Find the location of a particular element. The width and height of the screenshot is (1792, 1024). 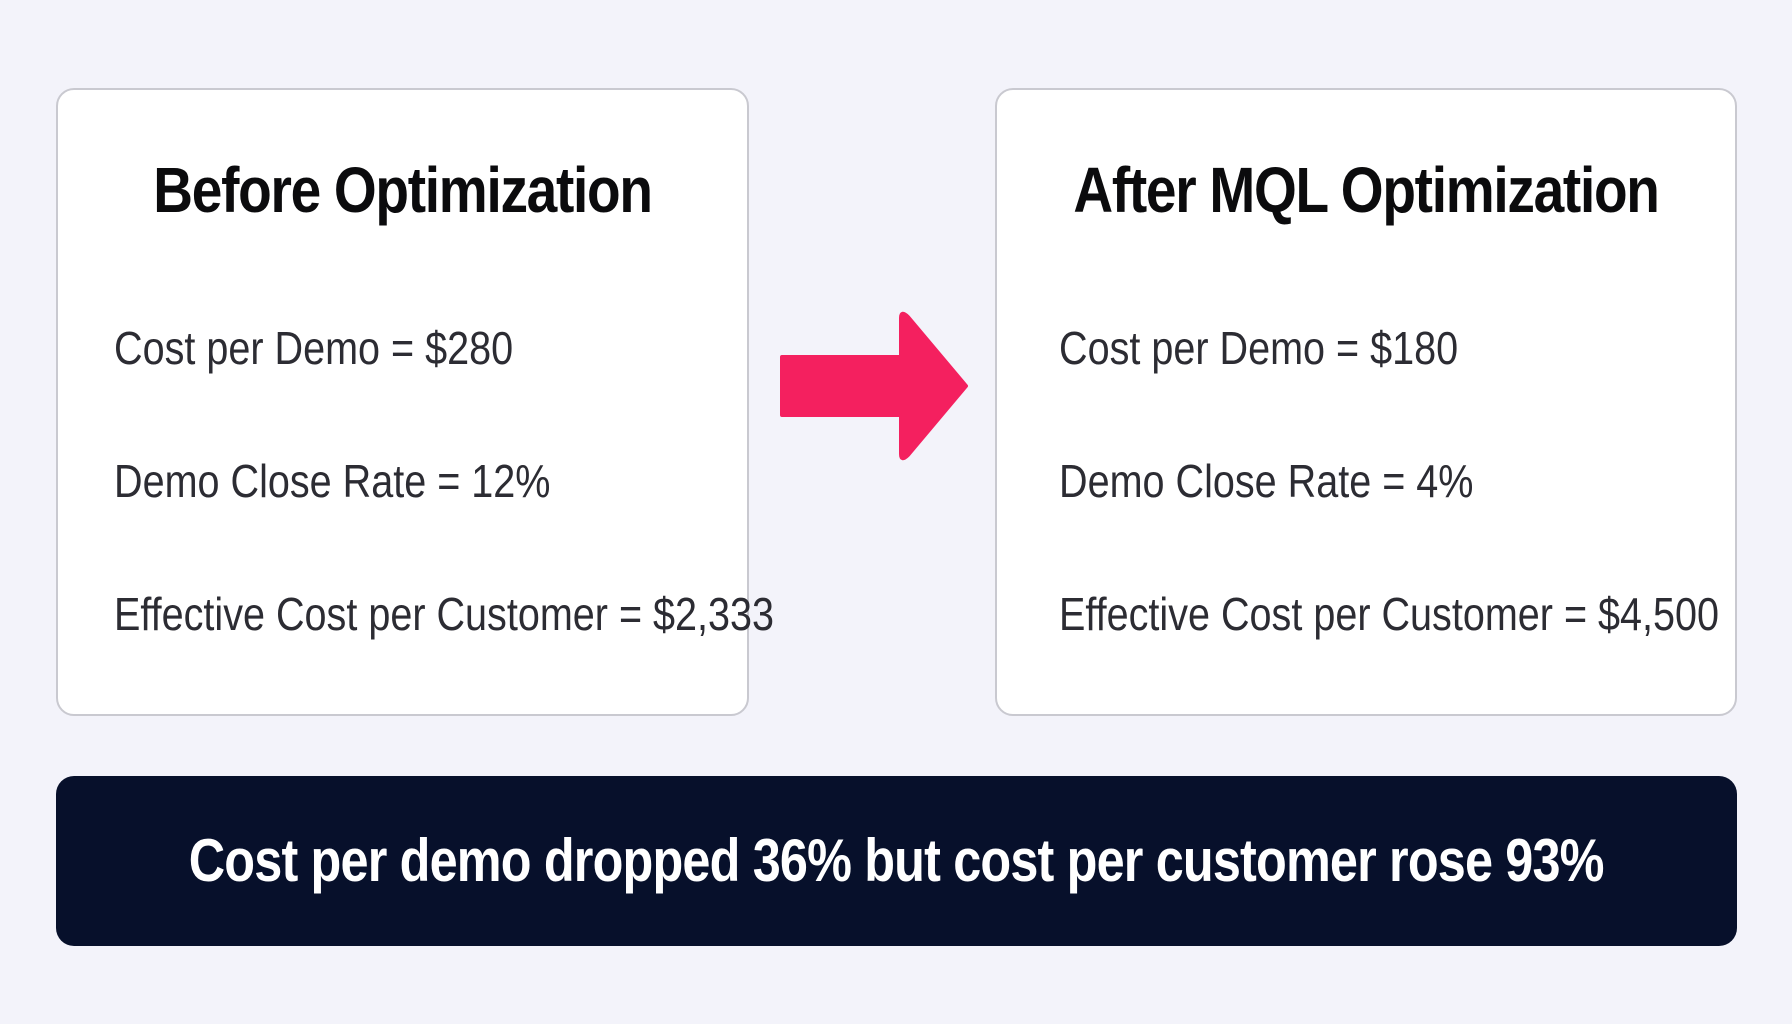

before-demo-close-rate: Demo Close Rate = 12% is located at coordinates (332, 481).